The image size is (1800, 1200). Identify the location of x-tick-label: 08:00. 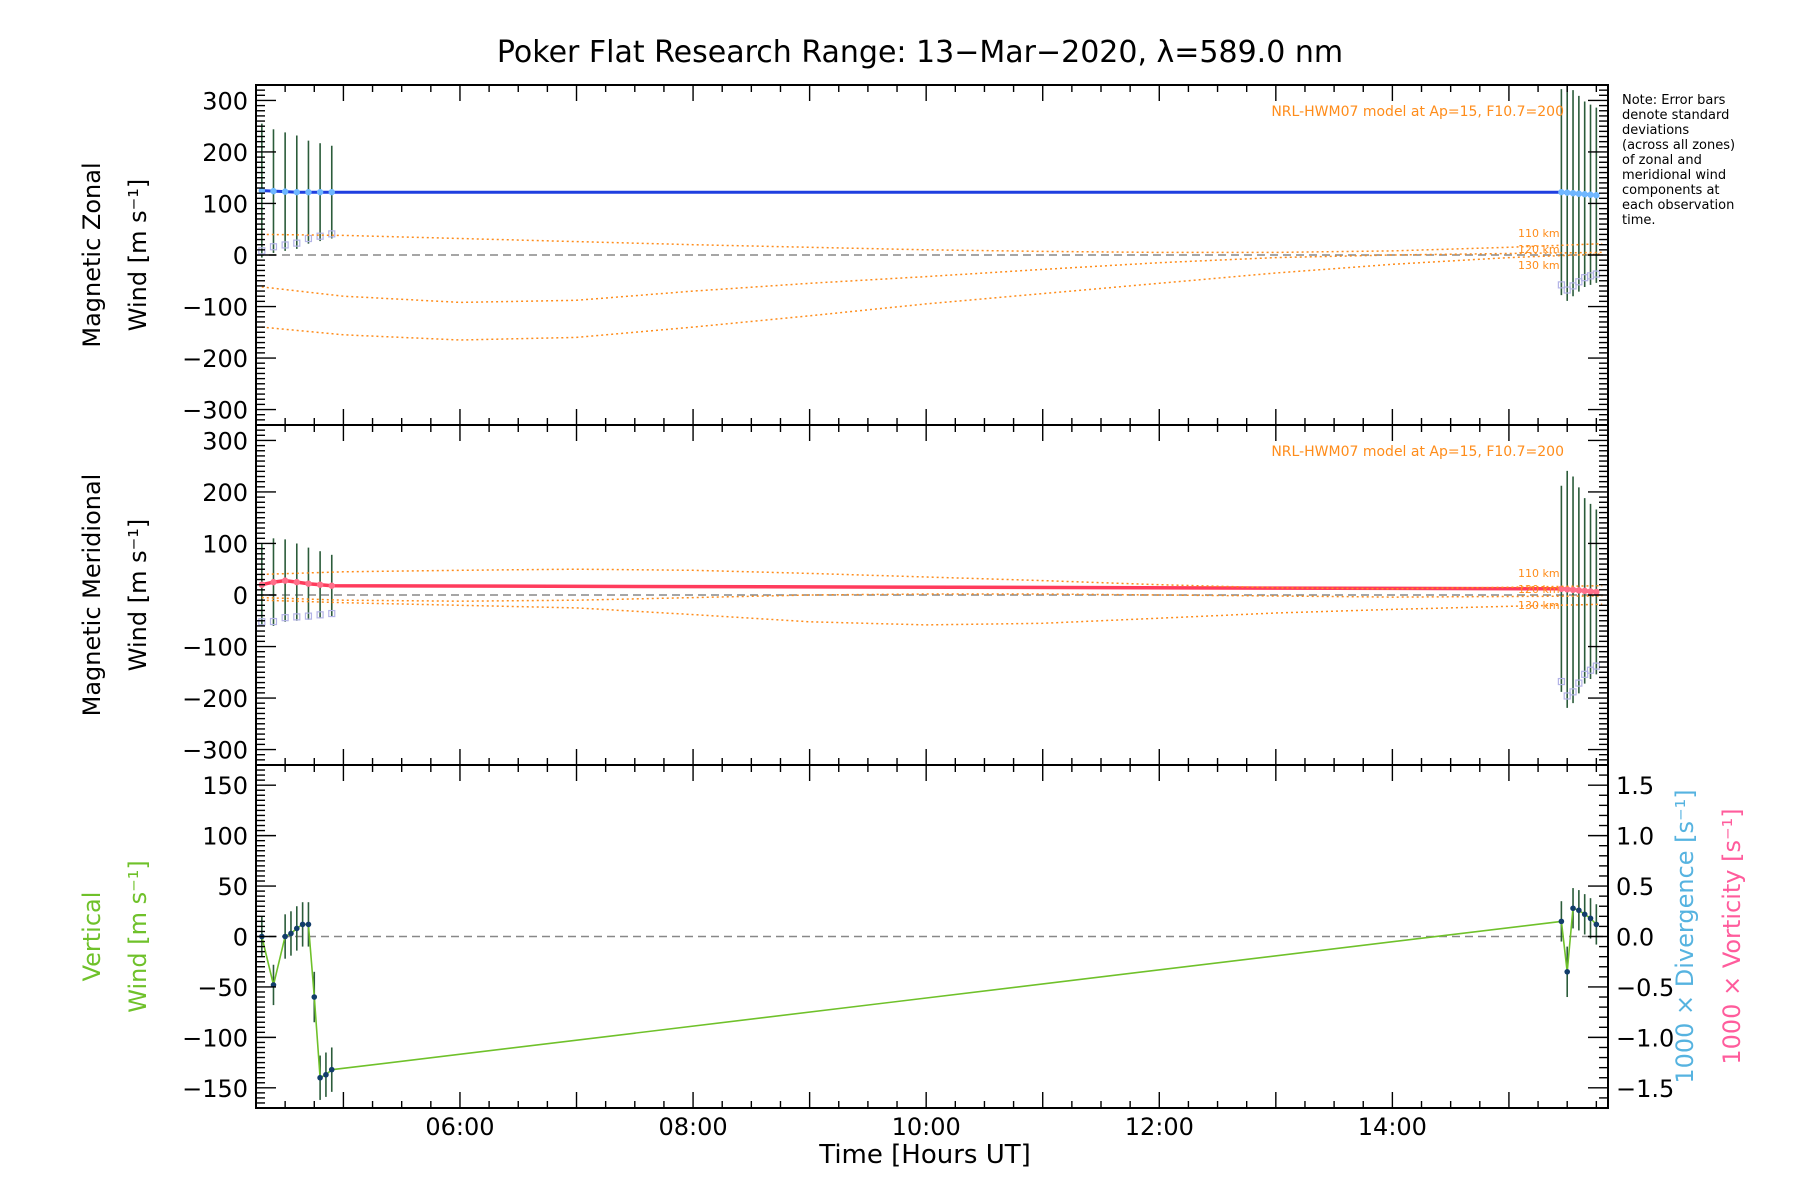
(692, 1127).